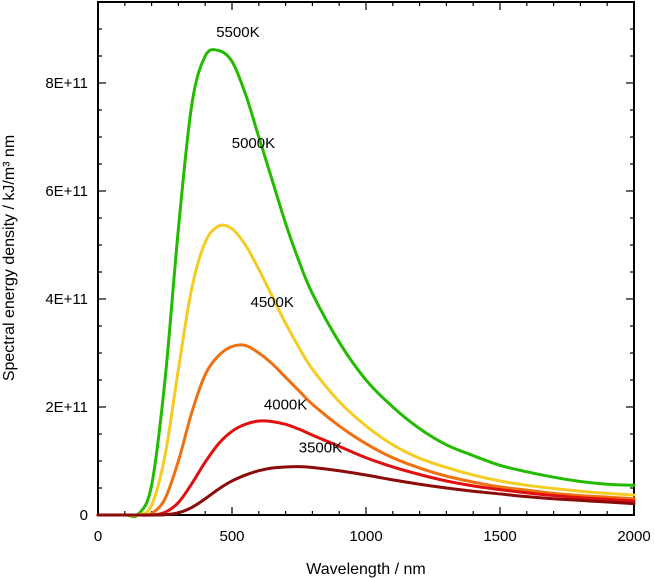 The width and height of the screenshot is (654, 578). I want to click on curve-label-4000k: 4000K, so click(285, 405).